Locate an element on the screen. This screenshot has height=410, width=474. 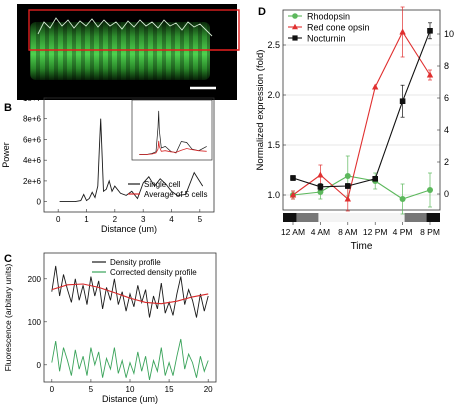
y-tick-label: 1e+7 is located at coordinates (32, 98).